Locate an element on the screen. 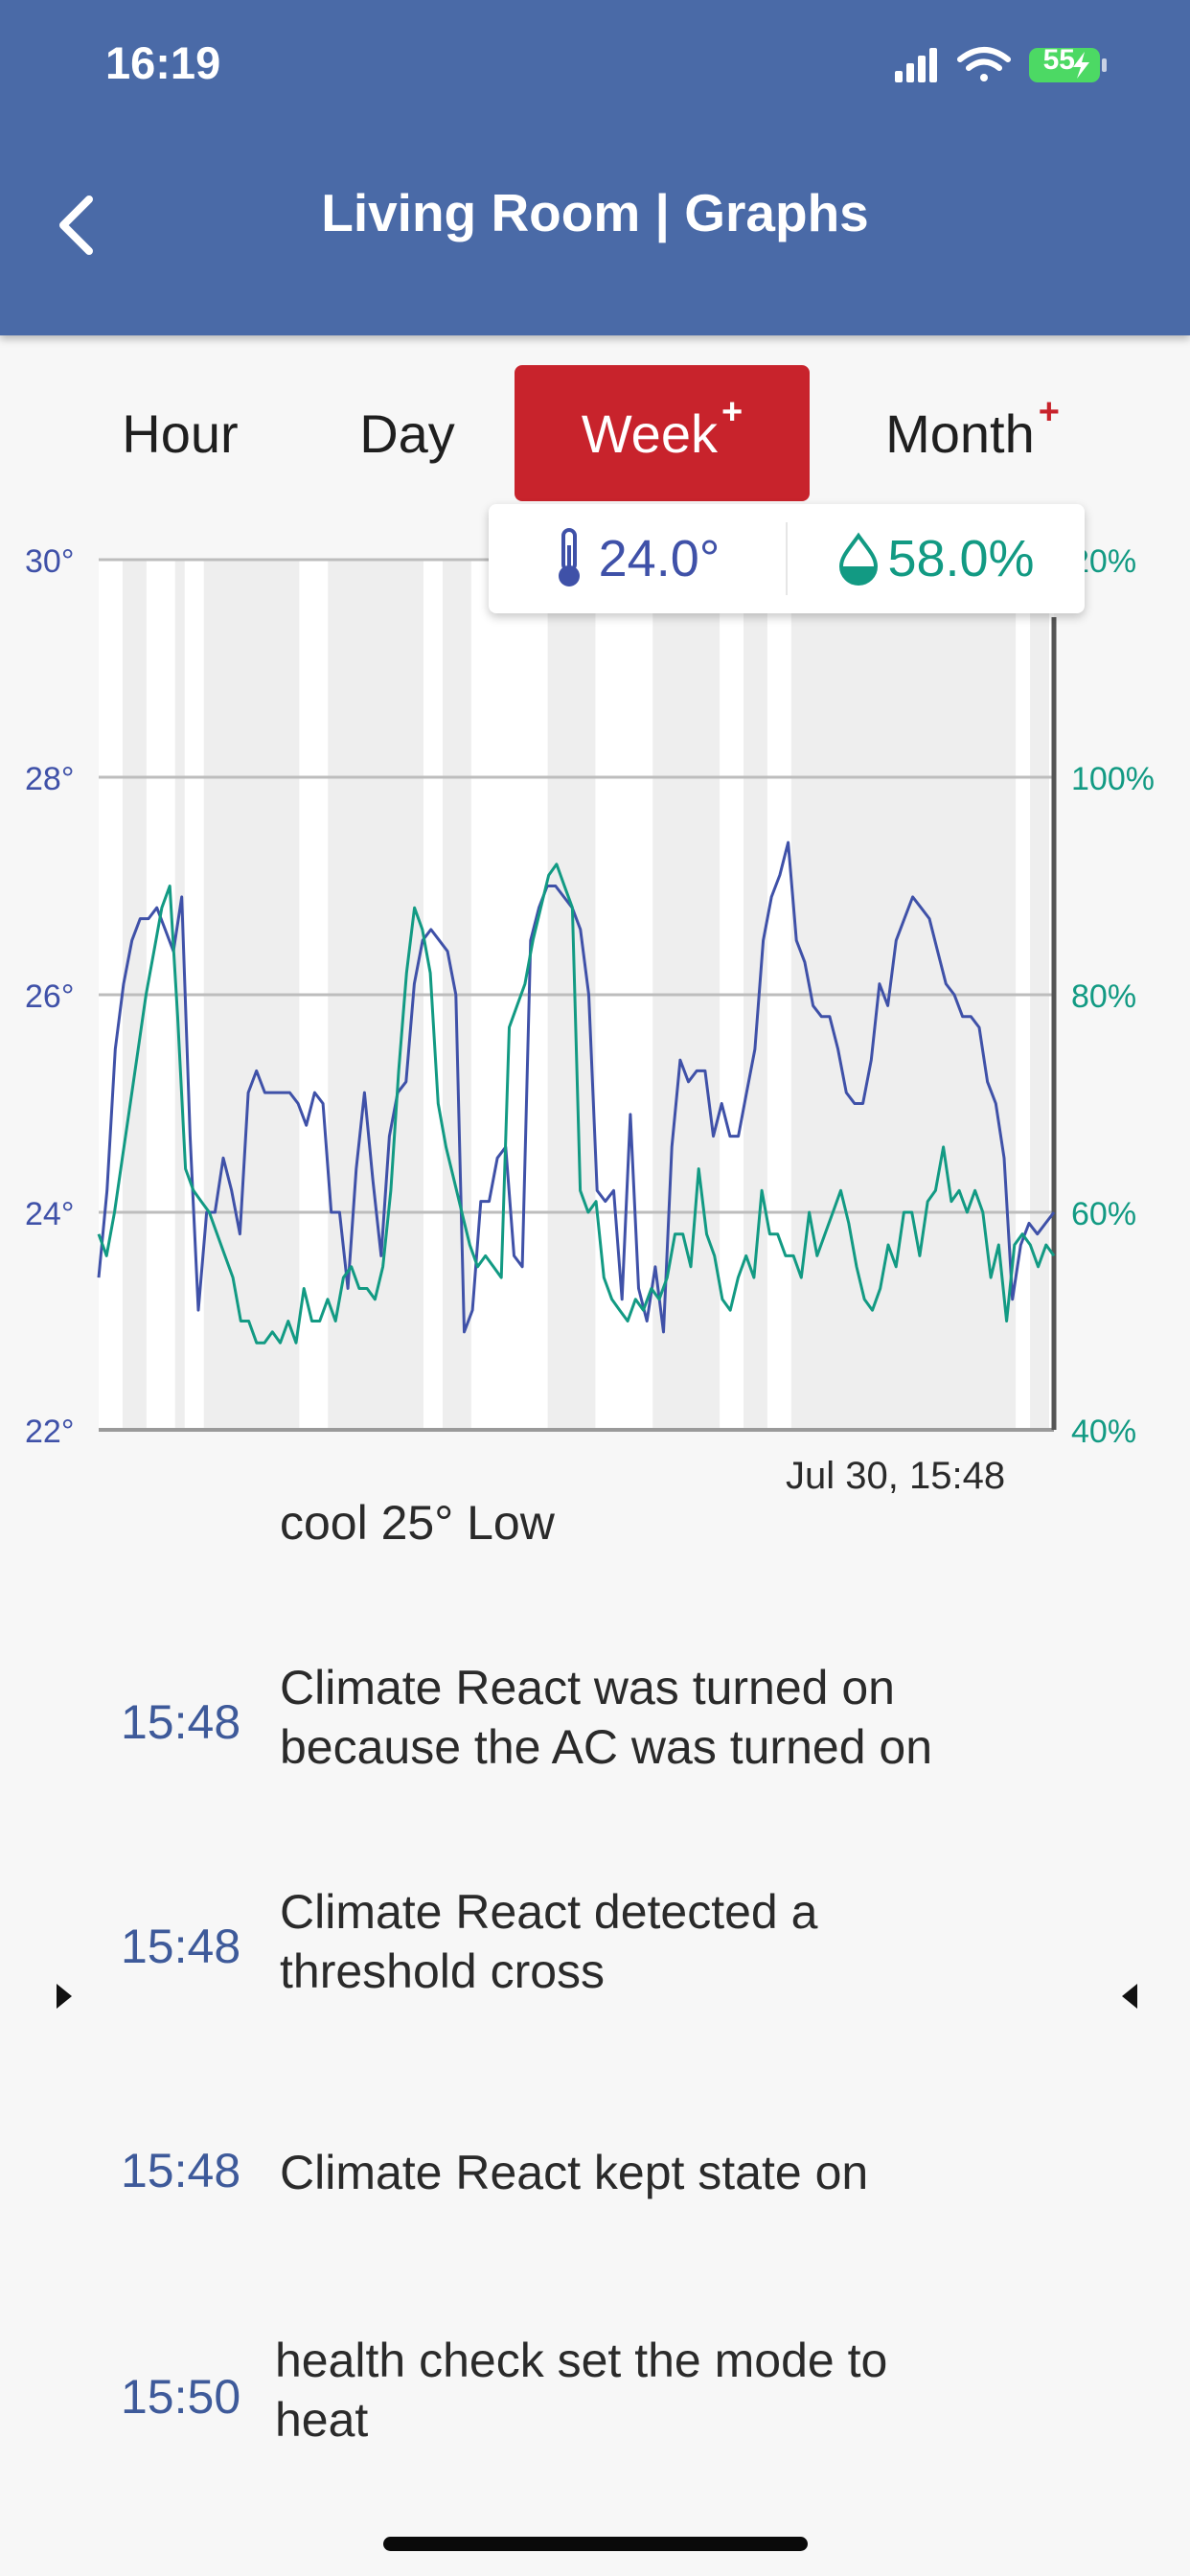 This screenshot has width=1190, height=2576. page-title: Living Room | Graphs is located at coordinates (595, 212).